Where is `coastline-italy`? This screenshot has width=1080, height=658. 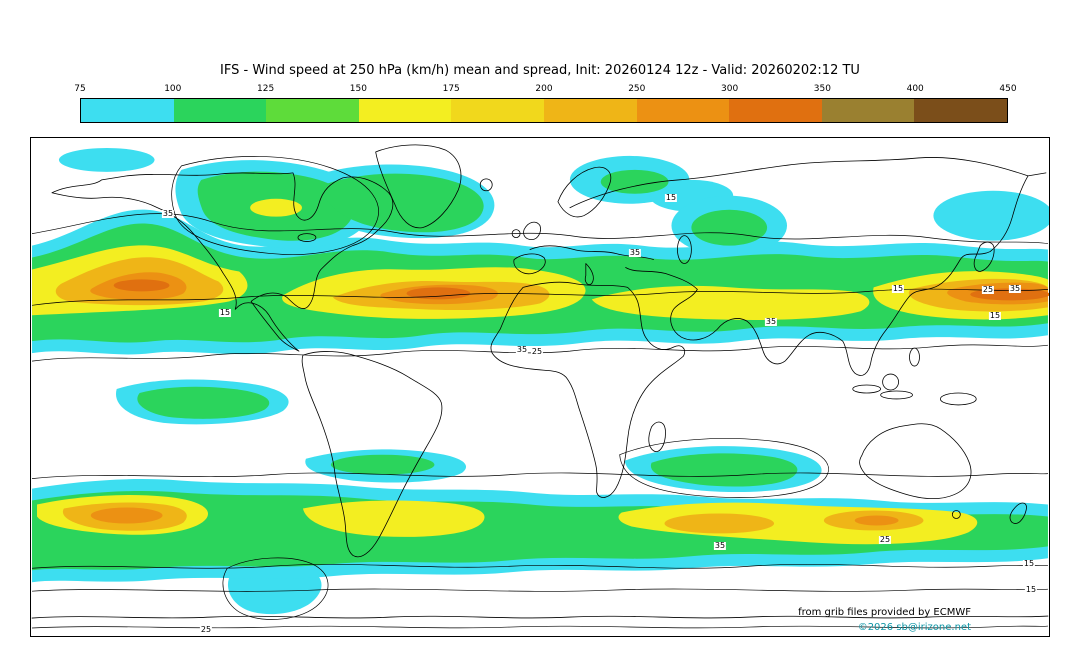
coastline-italy is located at coordinates (589, 274).